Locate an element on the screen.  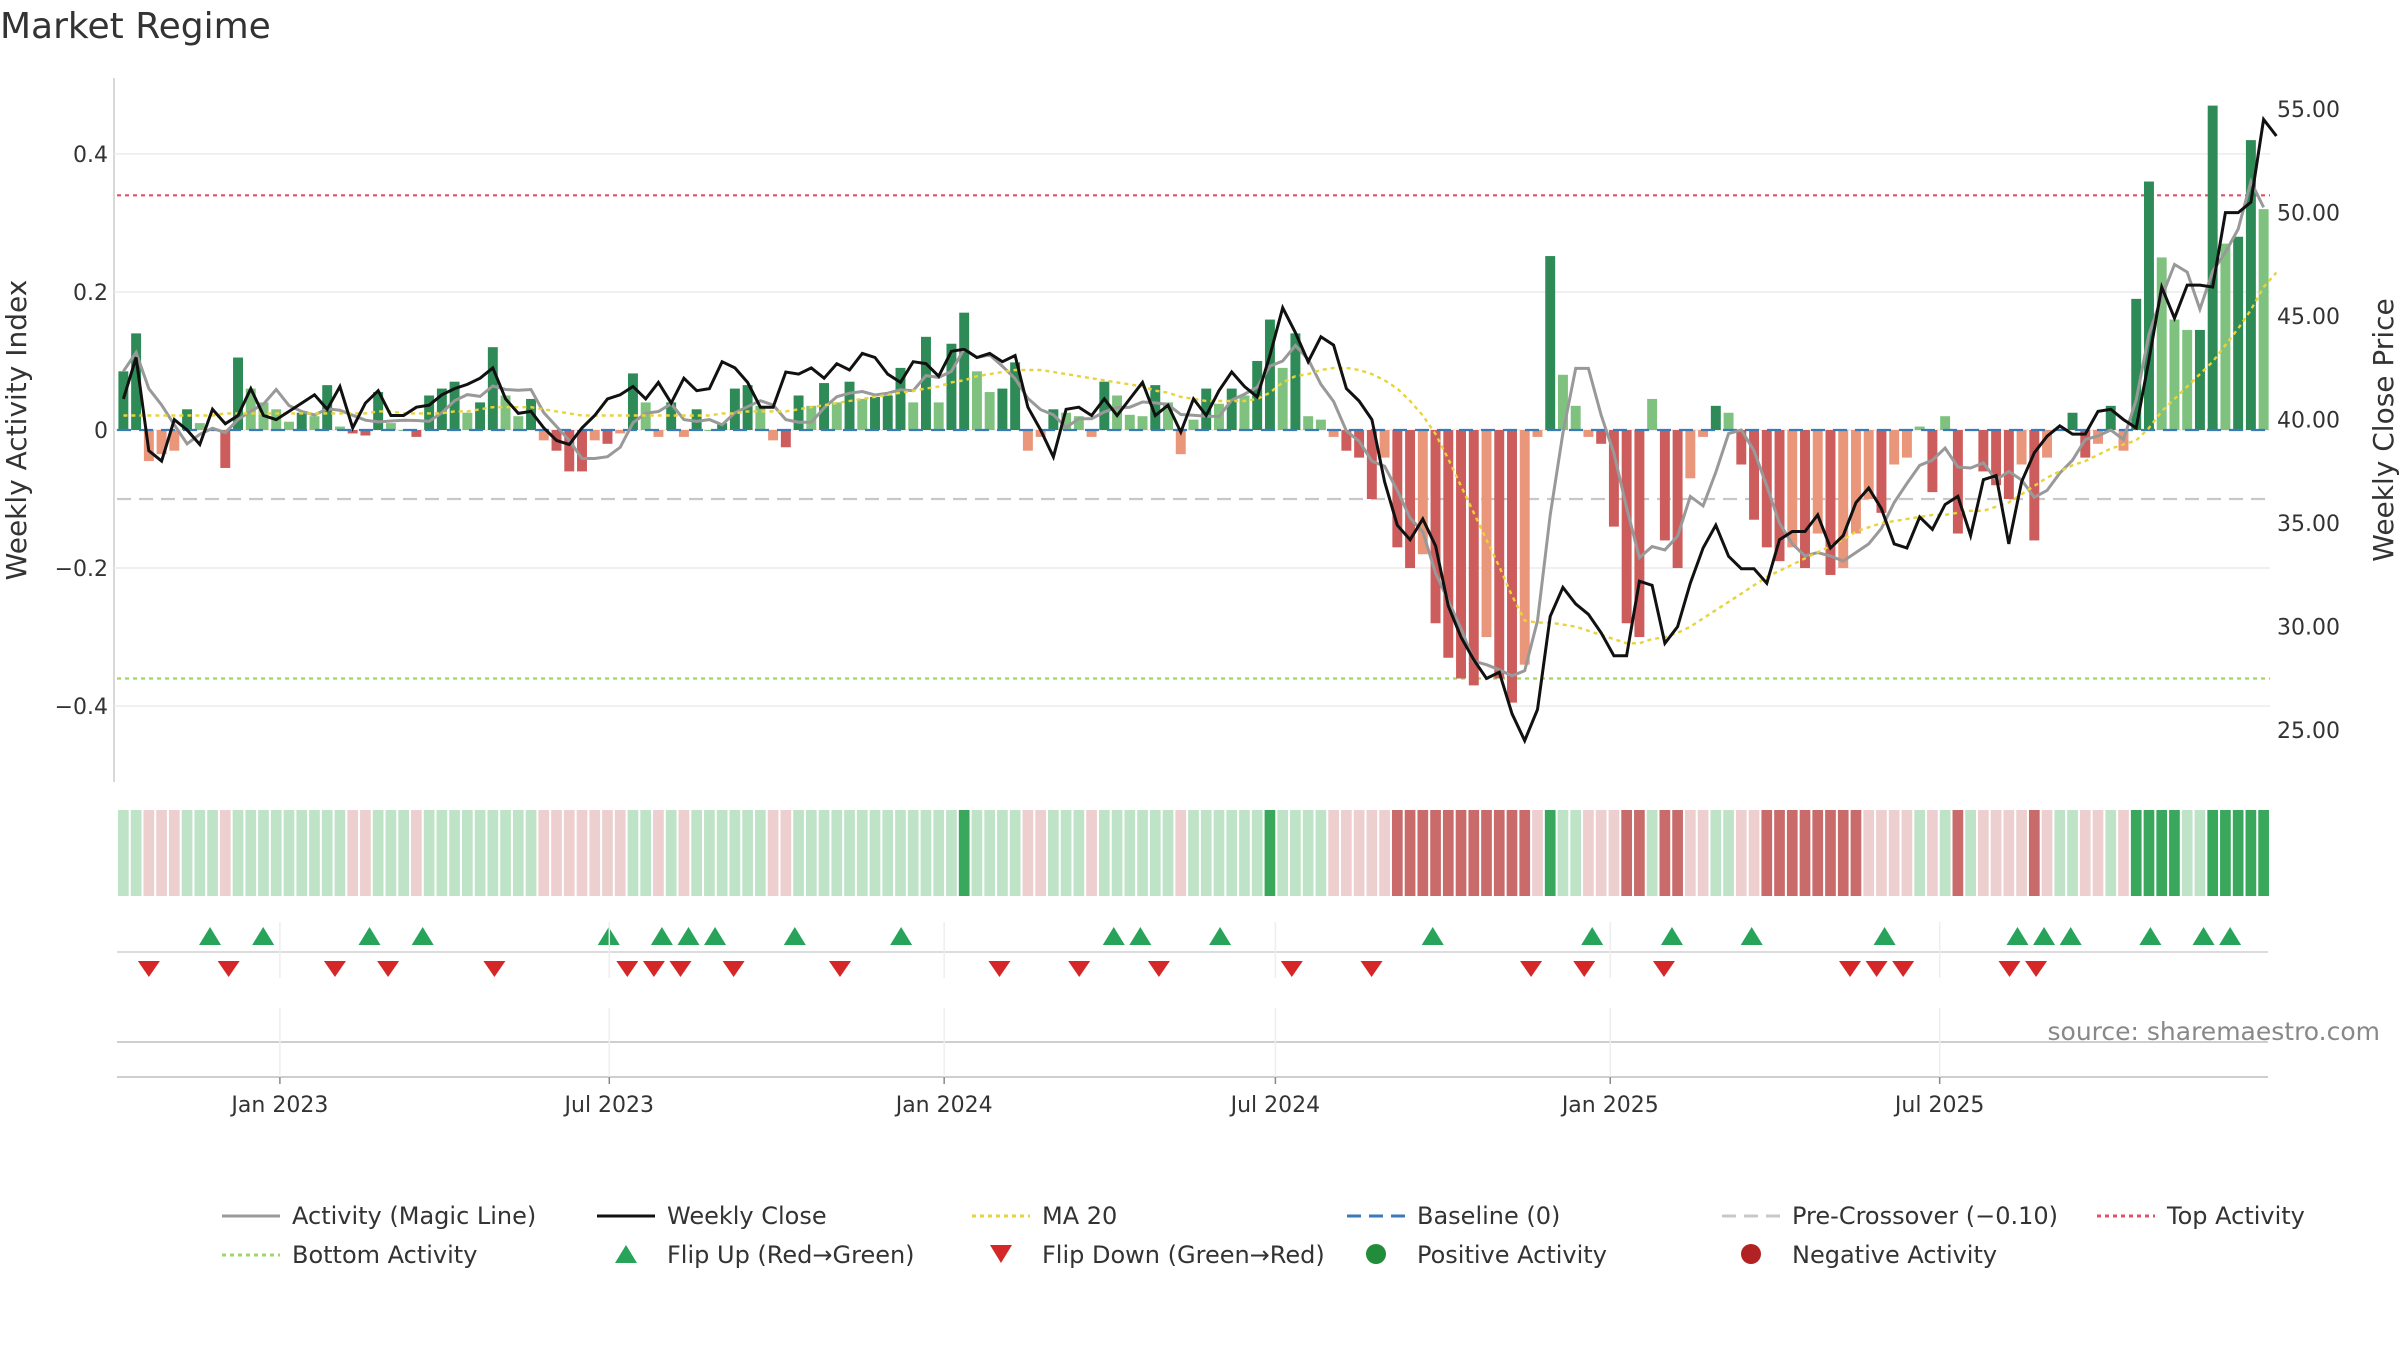
legend-label: Positive Activity is located at coordinates (1512, 1255).